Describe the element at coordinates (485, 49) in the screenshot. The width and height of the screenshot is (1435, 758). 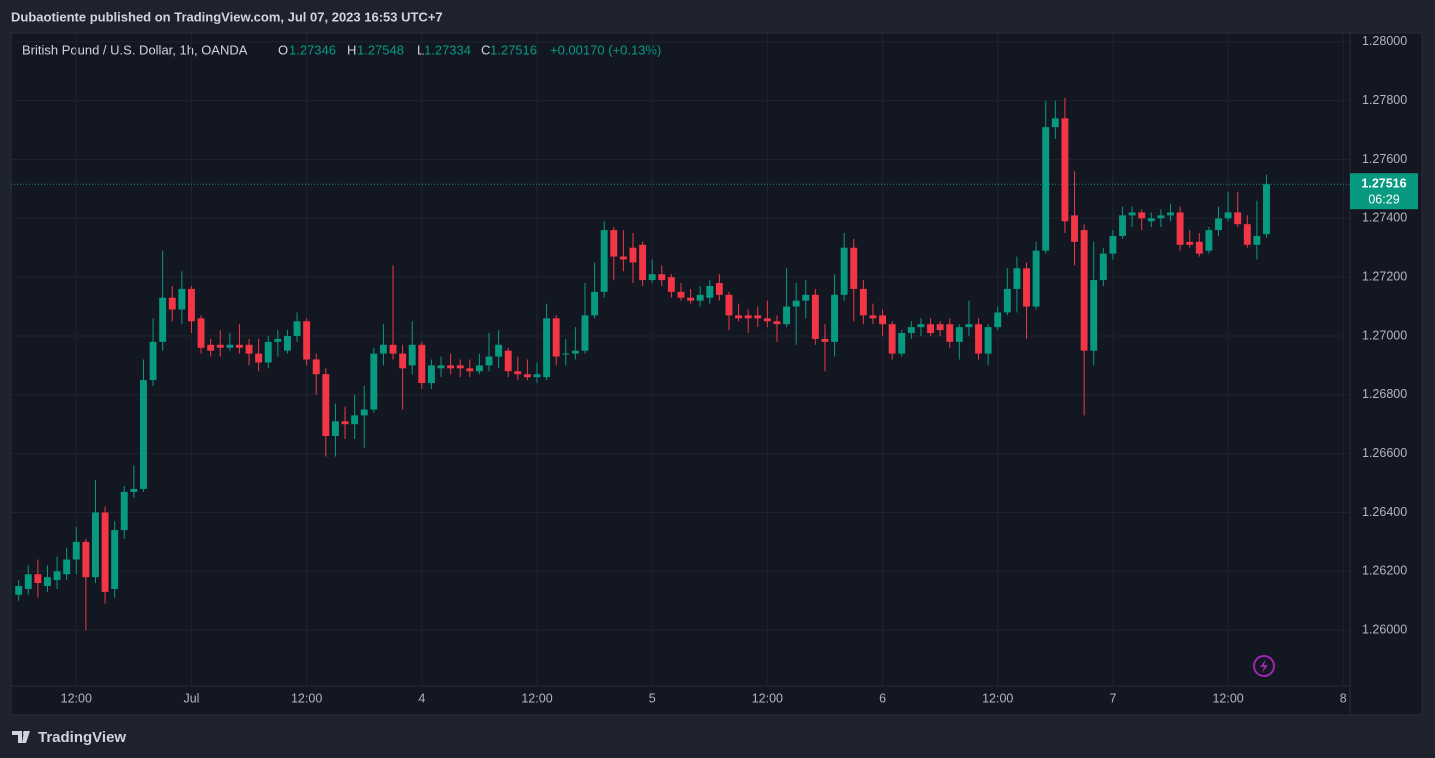
I see `legend-close-label: C` at that location.